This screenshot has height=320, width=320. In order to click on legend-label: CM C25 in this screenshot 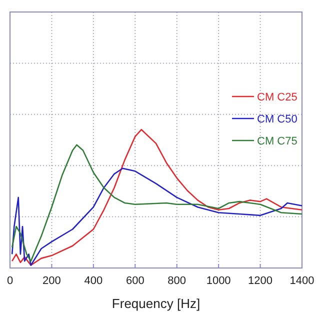, I will do `click(277, 97)`.